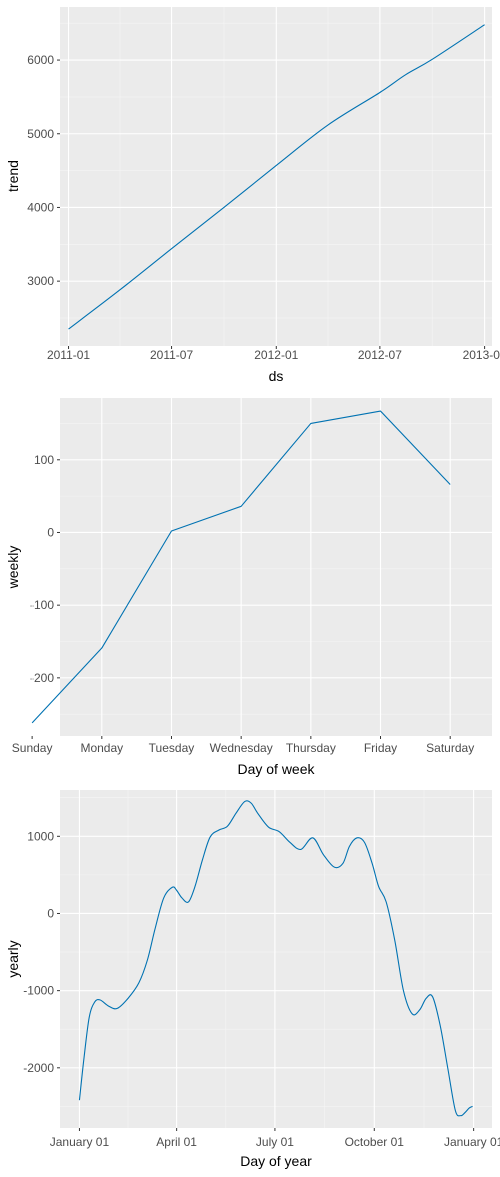 This screenshot has width=500, height=1177. What do you see at coordinates (40, 134) in the screenshot?
I see `y-tick-label: 5000` at bounding box center [40, 134].